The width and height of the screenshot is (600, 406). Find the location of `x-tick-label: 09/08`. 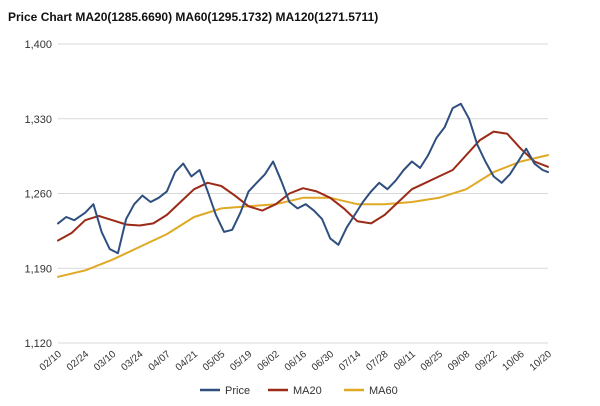

x-tick-label: 09/08 is located at coordinates (459, 361).